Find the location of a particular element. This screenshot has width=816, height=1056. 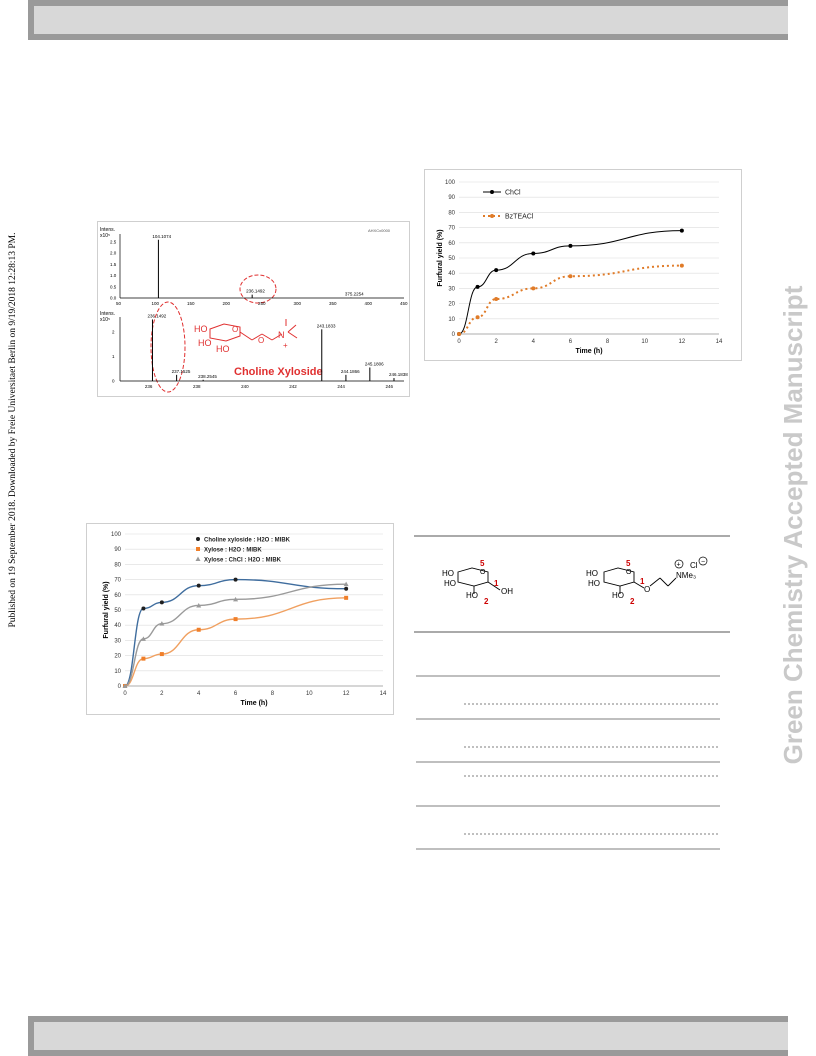

compound-label: Choline Xyloside is located at coordinates (278, 372).